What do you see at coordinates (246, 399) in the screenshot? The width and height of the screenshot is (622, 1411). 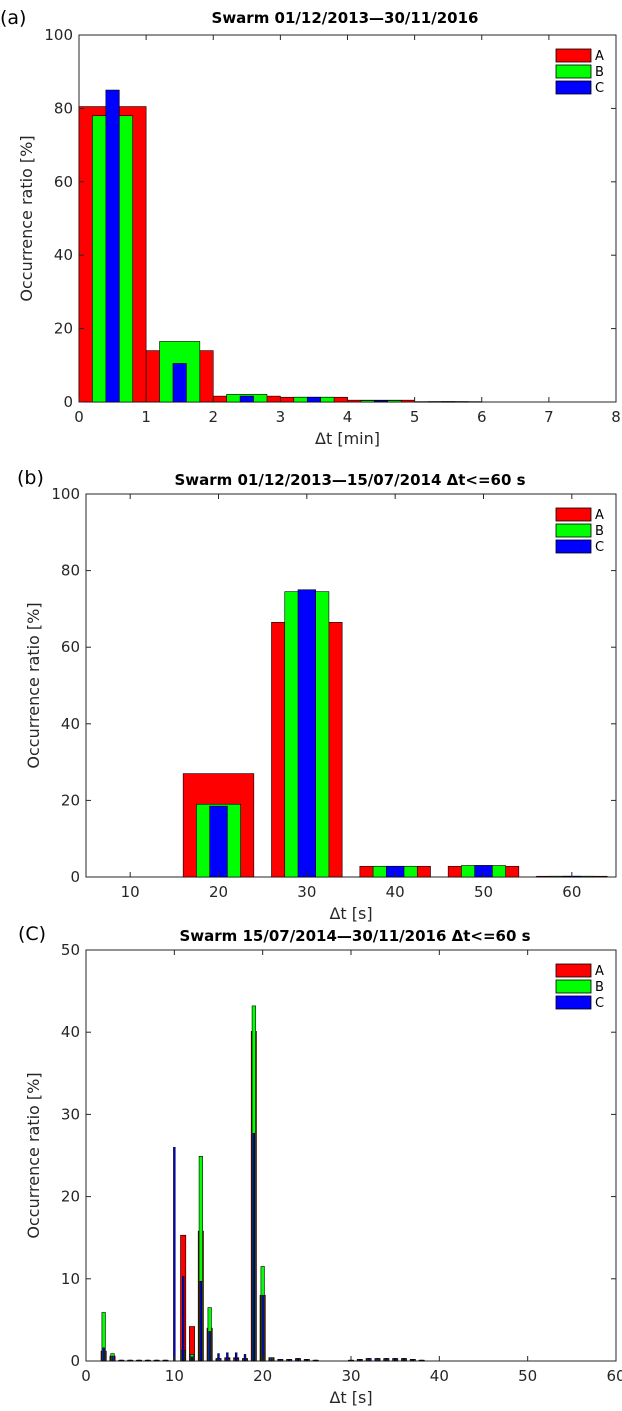 I see `bar-C-2.5` at bounding box center [246, 399].